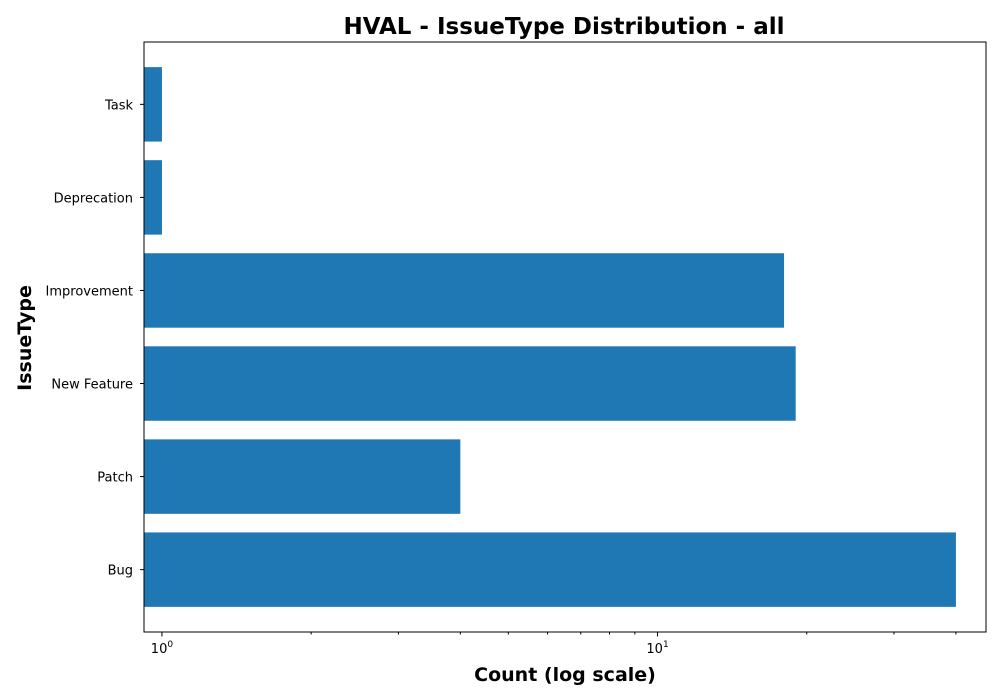  I want to click on bar-task, so click(153, 104).